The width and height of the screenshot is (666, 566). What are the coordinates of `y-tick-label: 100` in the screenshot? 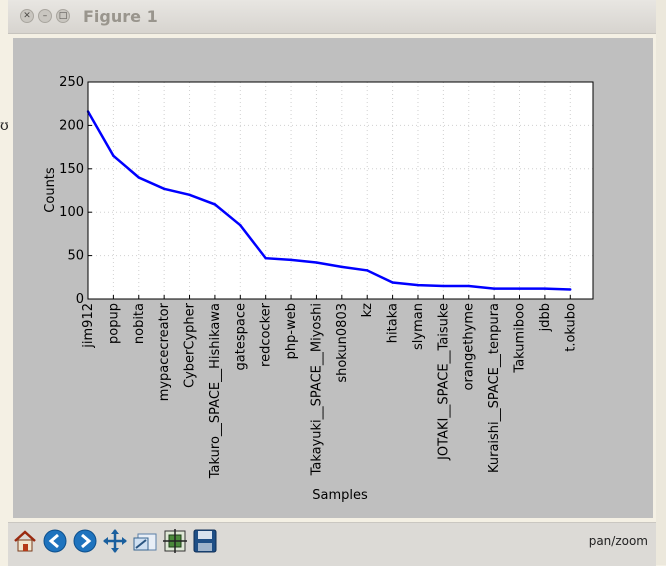 It's located at (71, 212).